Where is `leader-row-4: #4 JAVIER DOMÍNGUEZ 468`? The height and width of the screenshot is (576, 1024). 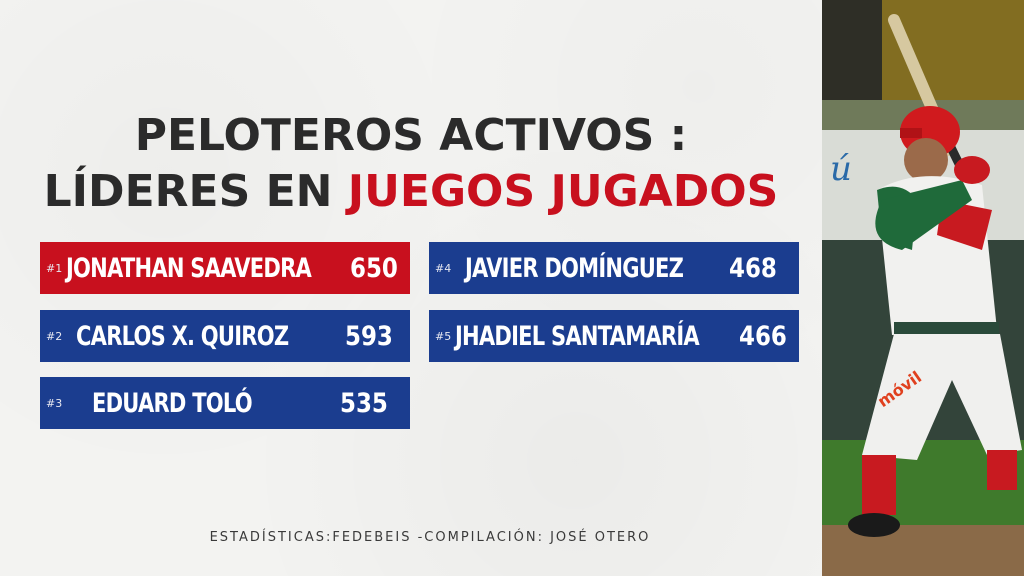 leader-row-4: #4 JAVIER DOMÍNGUEZ 468 is located at coordinates (614, 268).